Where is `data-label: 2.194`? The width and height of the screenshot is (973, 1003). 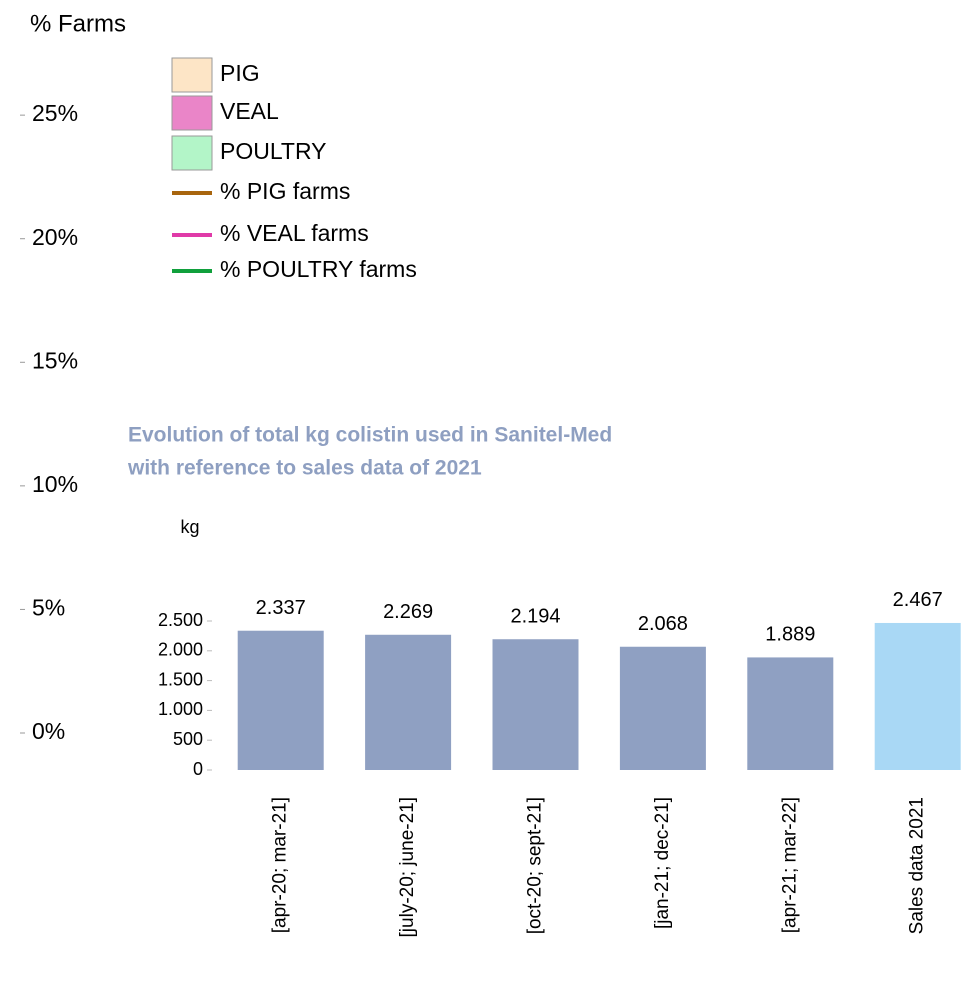 data-label: 2.194 is located at coordinates (535, 617).